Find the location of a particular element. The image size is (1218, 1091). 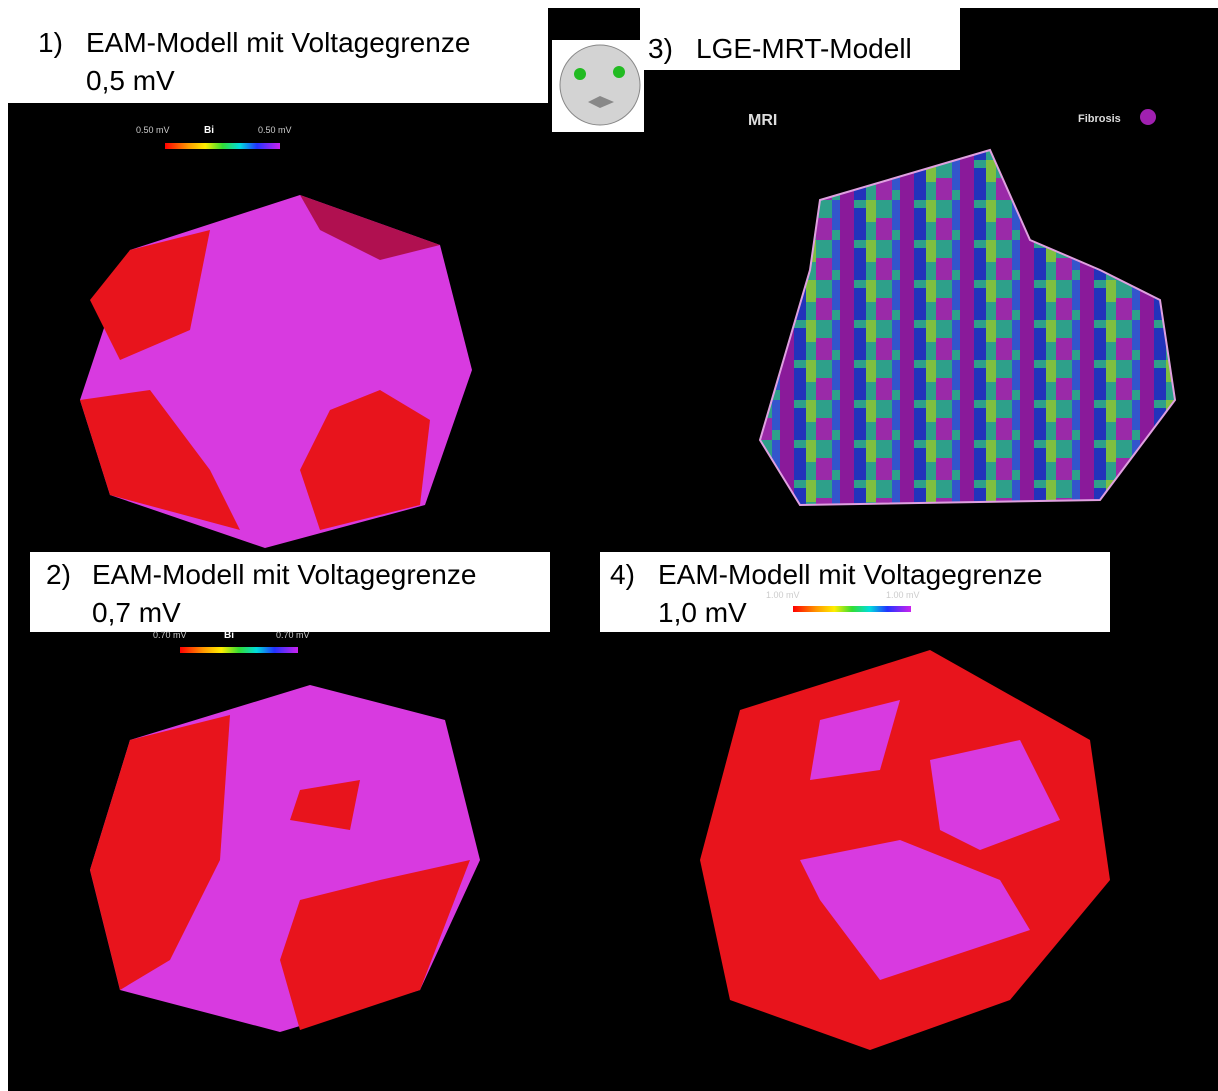

face-icon is located at coordinates (598, 86).